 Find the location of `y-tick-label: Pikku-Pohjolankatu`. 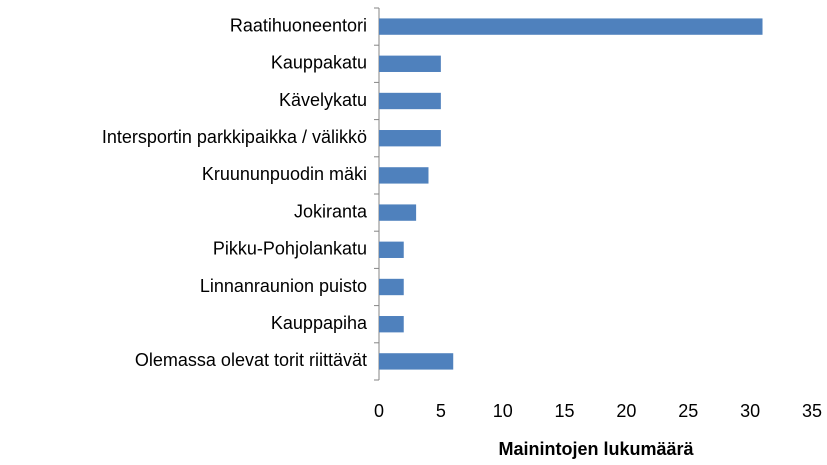

y-tick-label: Pikku-Pohjolankatu is located at coordinates (290, 249).